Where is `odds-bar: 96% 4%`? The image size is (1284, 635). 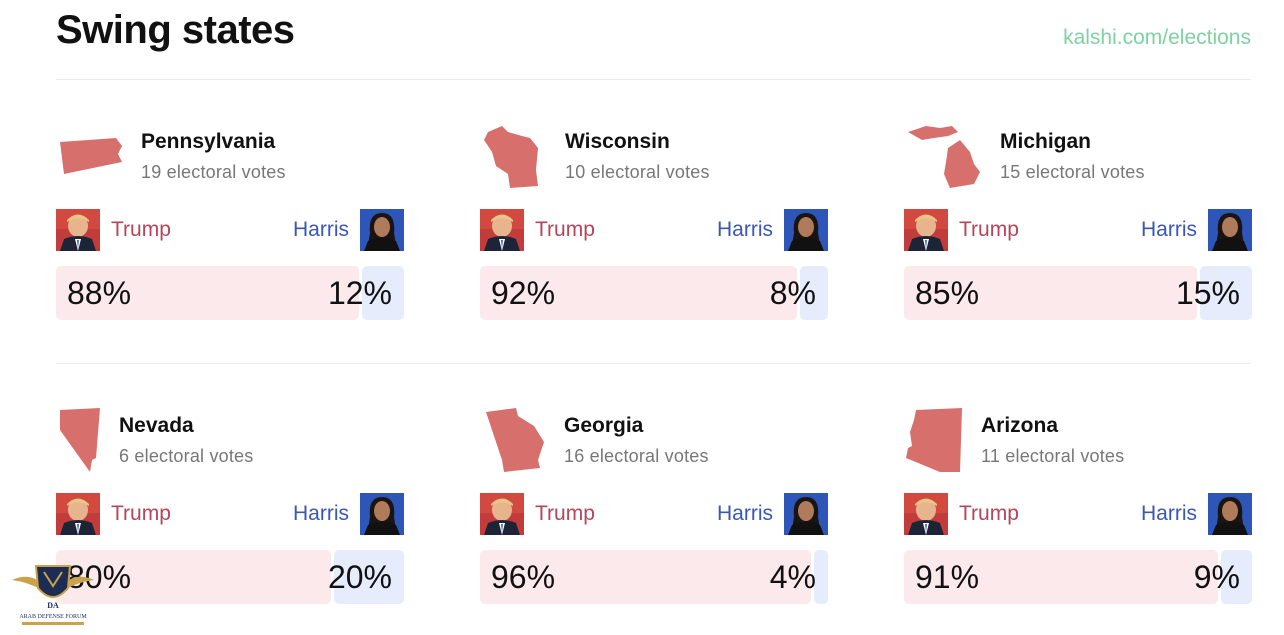 odds-bar: 96% 4% is located at coordinates (654, 577).